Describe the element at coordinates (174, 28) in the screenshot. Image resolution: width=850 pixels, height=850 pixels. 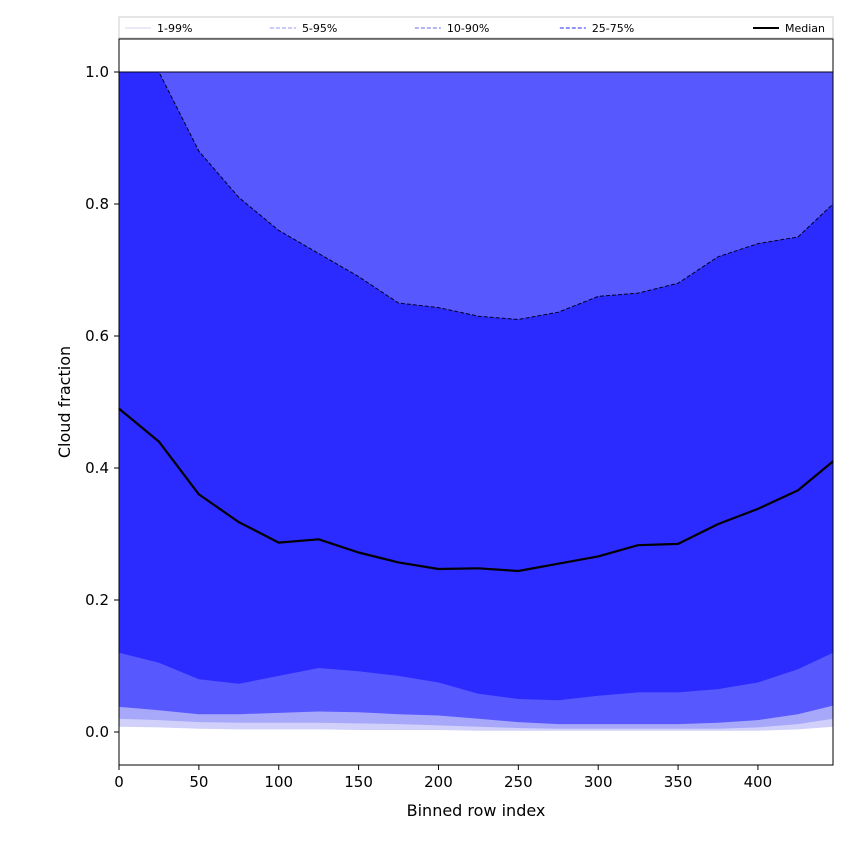
I see `legend-label: 1-99%` at that location.